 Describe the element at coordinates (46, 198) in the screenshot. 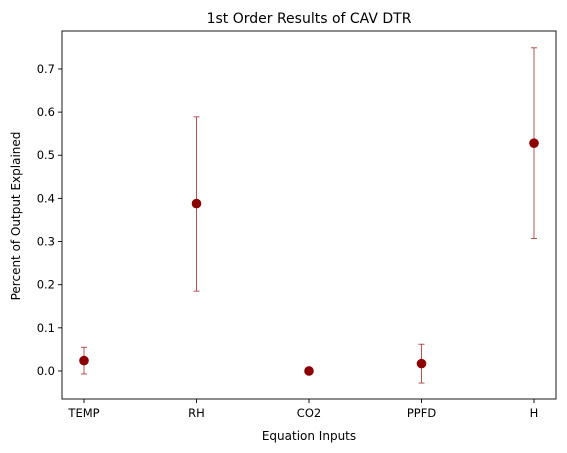

I see `y-tick-label: 0.4` at that location.